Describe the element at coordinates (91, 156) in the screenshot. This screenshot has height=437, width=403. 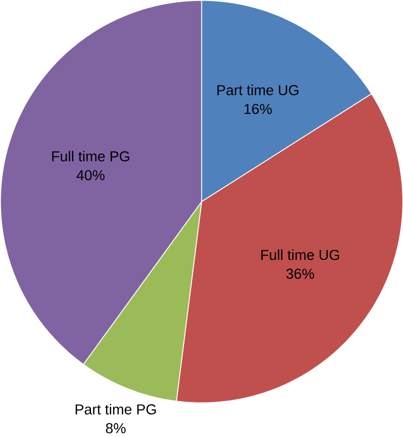
I see `slice-label: Full time PG` at that location.